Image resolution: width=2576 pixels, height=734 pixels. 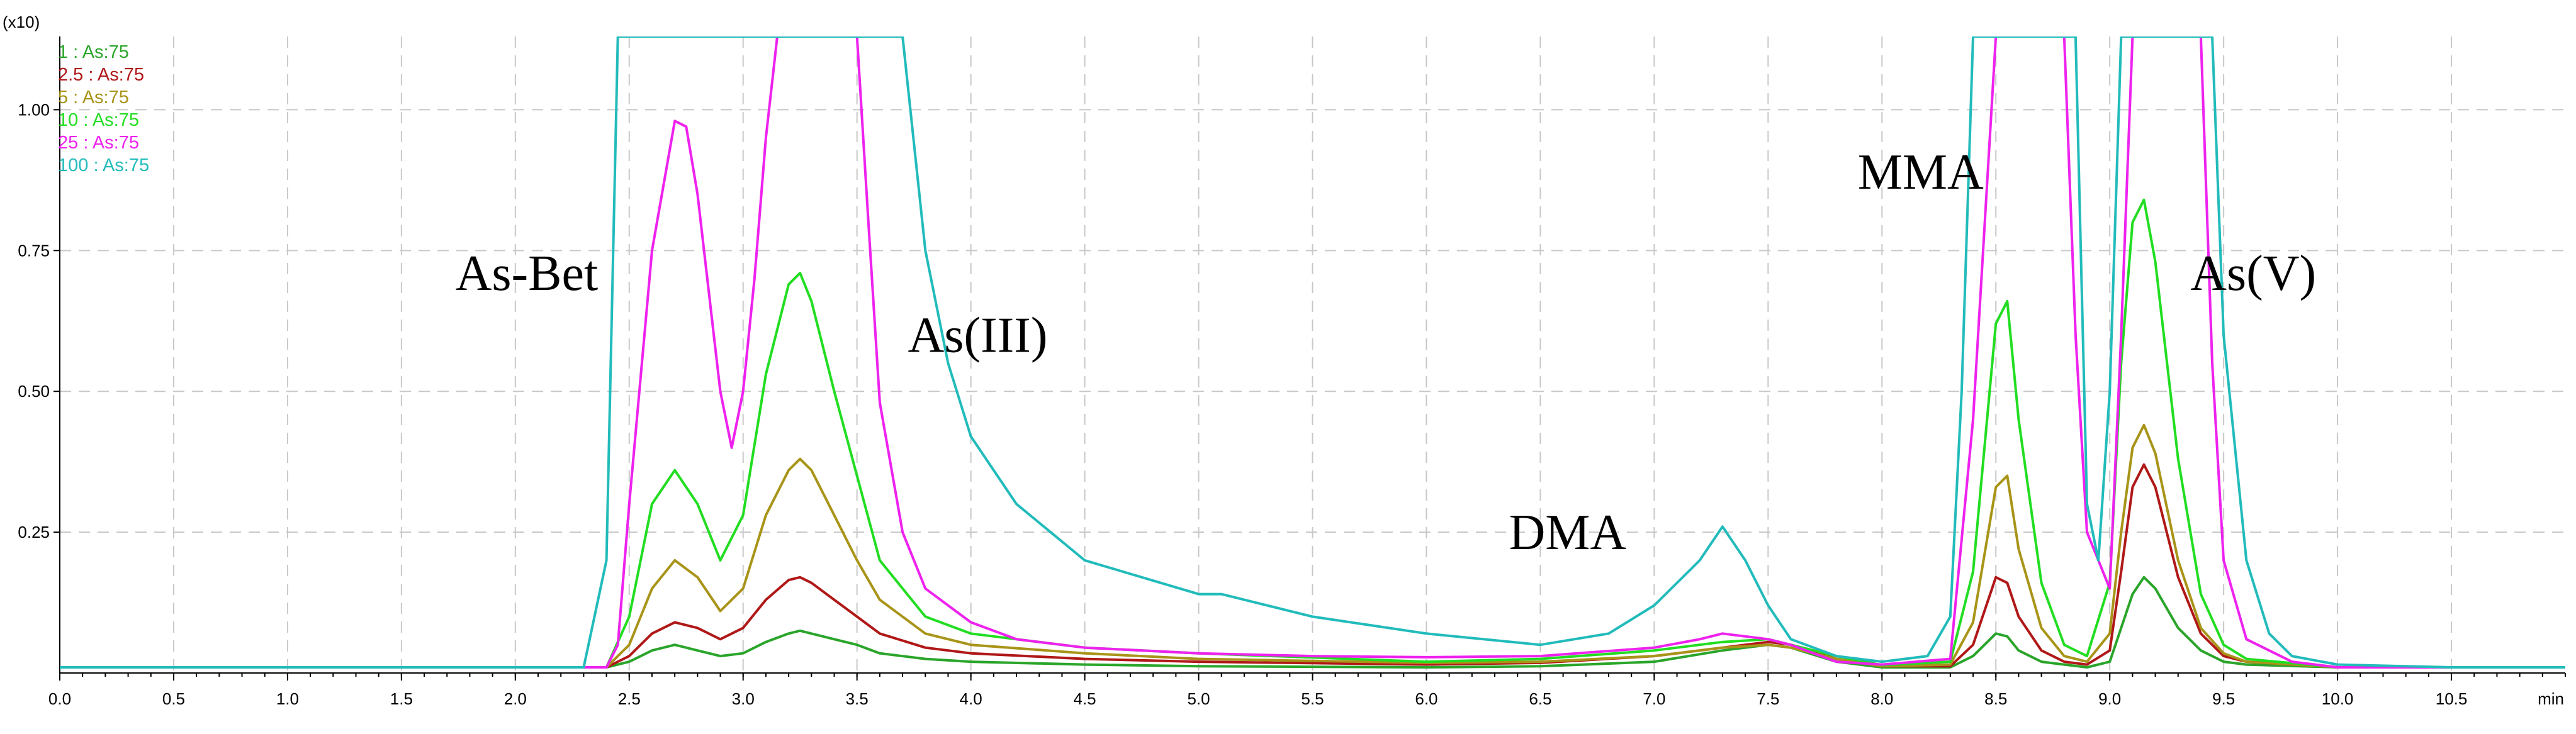 What do you see at coordinates (34, 109) in the screenshot?
I see `y-tick-label: 1.00` at bounding box center [34, 109].